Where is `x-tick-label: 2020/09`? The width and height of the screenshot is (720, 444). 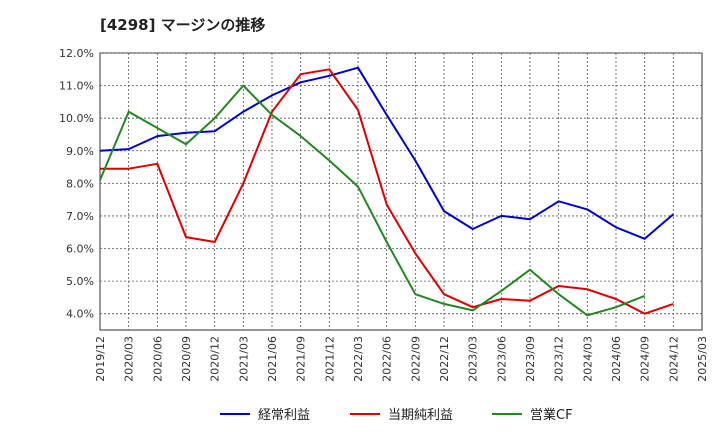 x-tick-label: 2020/09 is located at coordinates (186, 359).